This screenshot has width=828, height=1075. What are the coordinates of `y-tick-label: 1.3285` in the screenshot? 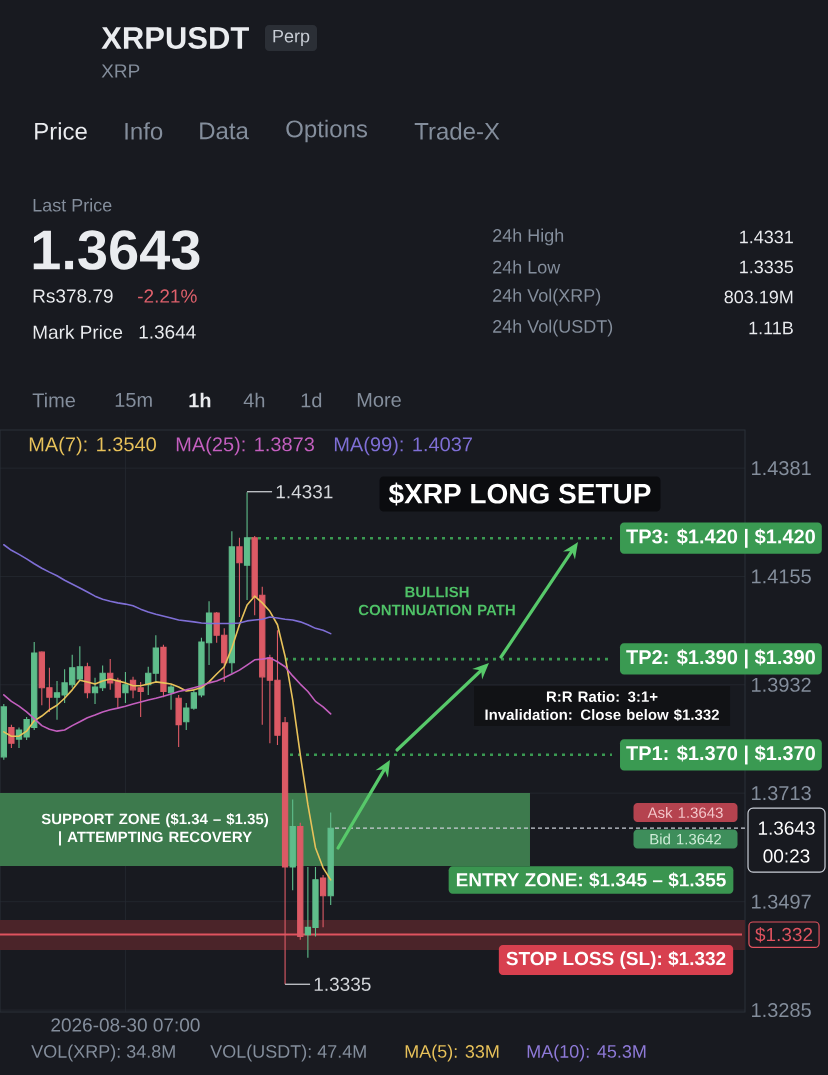 It's located at (781, 1010).